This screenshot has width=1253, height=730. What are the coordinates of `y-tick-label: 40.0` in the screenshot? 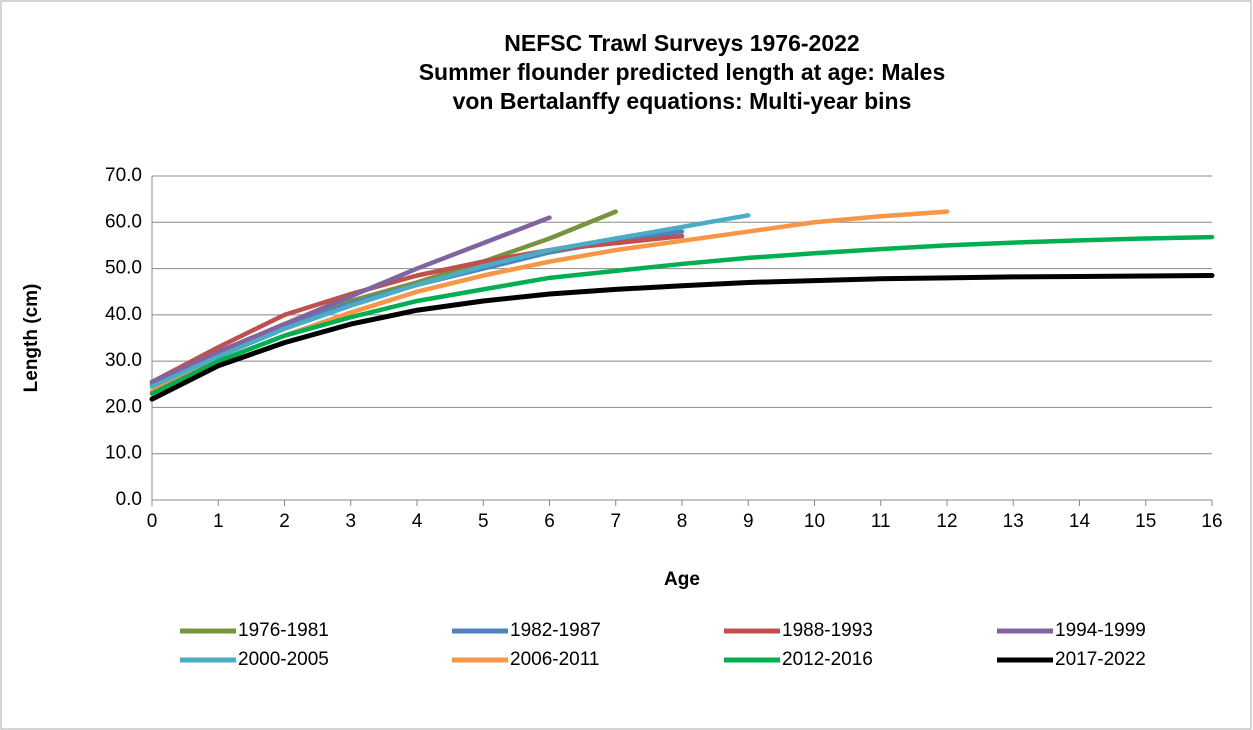 It's located at (123, 314).